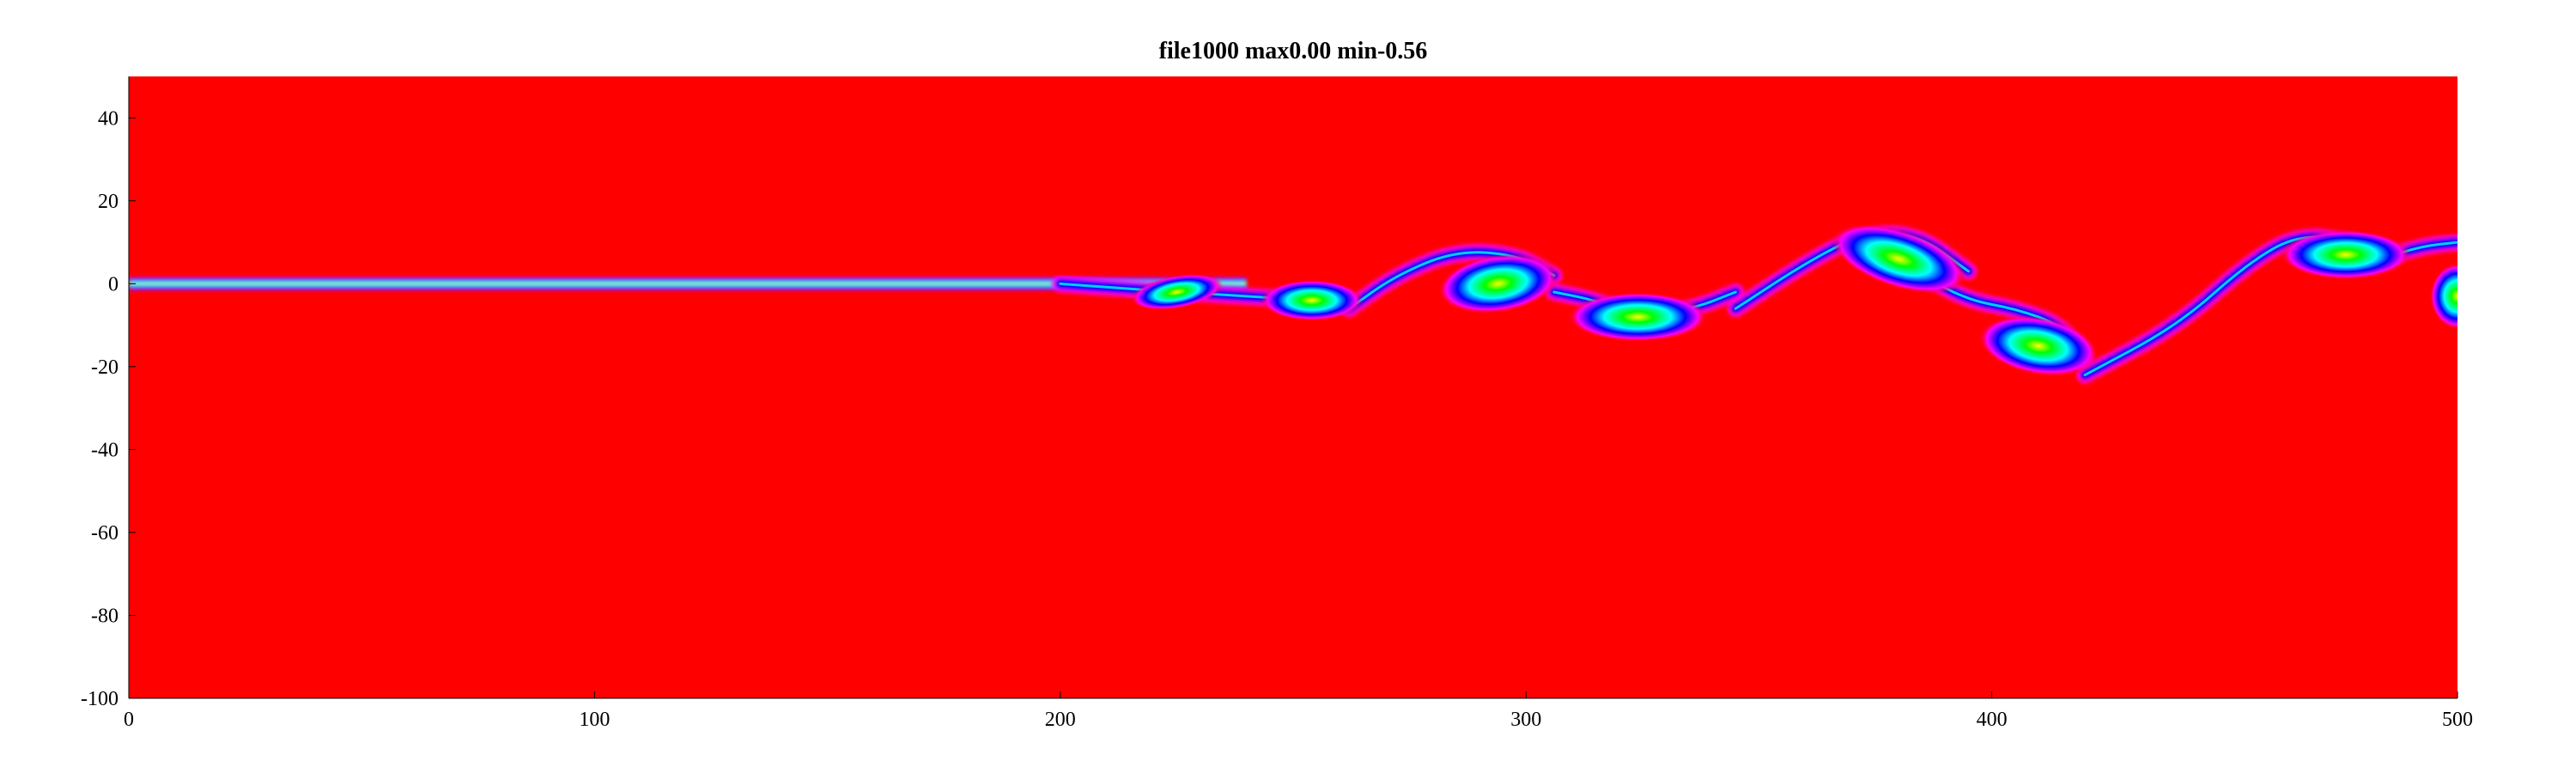  What do you see at coordinates (594, 720) in the screenshot?
I see `x-tick-label-1: 100` at bounding box center [594, 720].